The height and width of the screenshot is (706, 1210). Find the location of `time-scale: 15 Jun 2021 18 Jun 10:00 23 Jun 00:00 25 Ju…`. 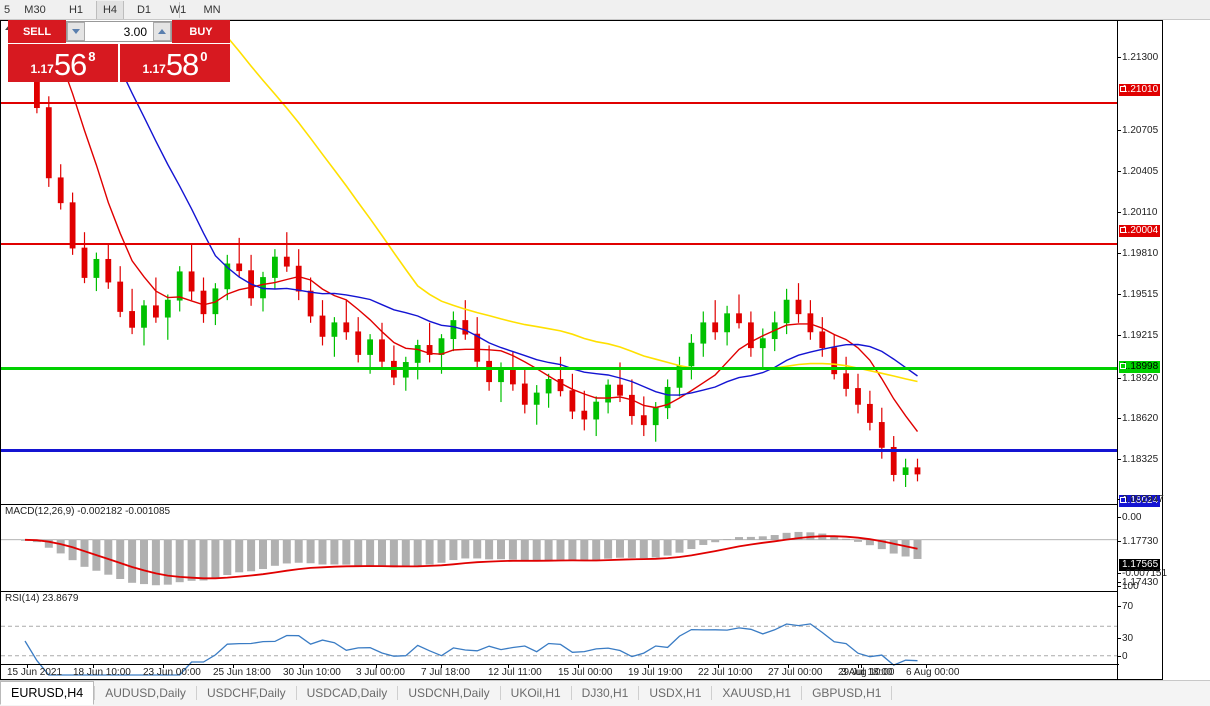

time-scale: 15 Jun 2021 18 Jun 10:00 23 Jun 00:00 25 Ju… is located at coordinates (560, 671).